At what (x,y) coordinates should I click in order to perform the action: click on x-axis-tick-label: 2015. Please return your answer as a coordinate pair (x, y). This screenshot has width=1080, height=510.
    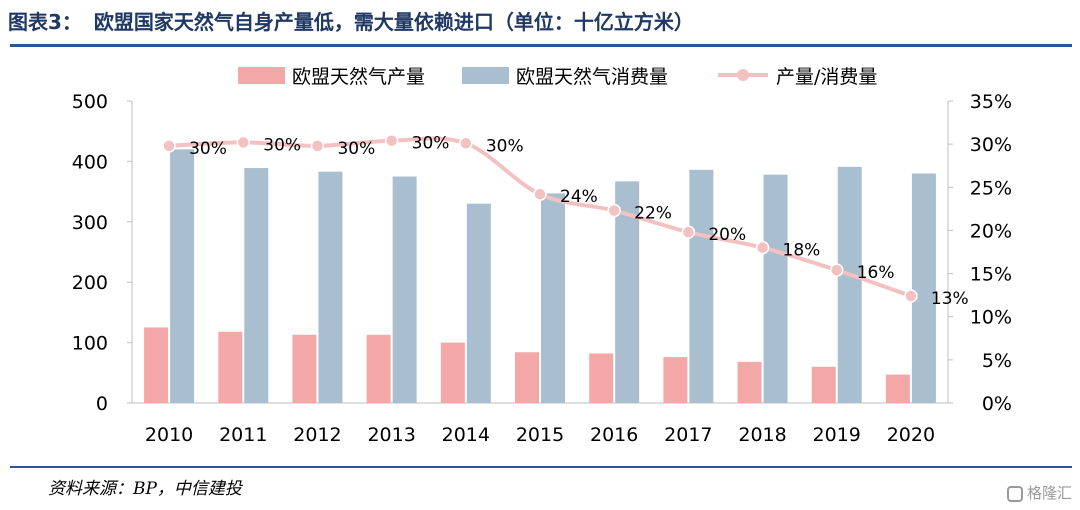
    Looking at the image, I should click on (540, 435).